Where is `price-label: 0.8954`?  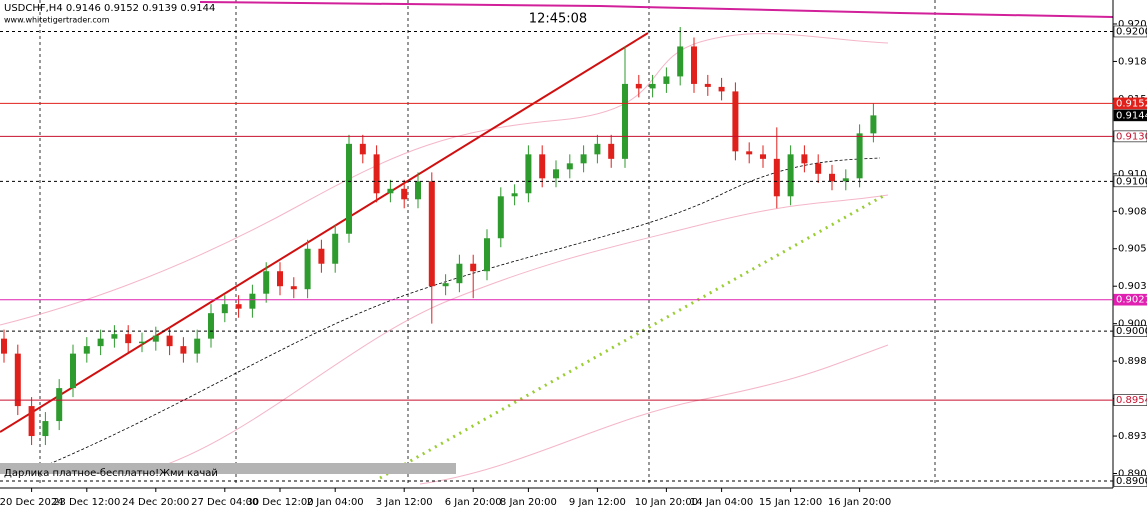
price-label: 0.8954 is located at coordinates (1131, 400).